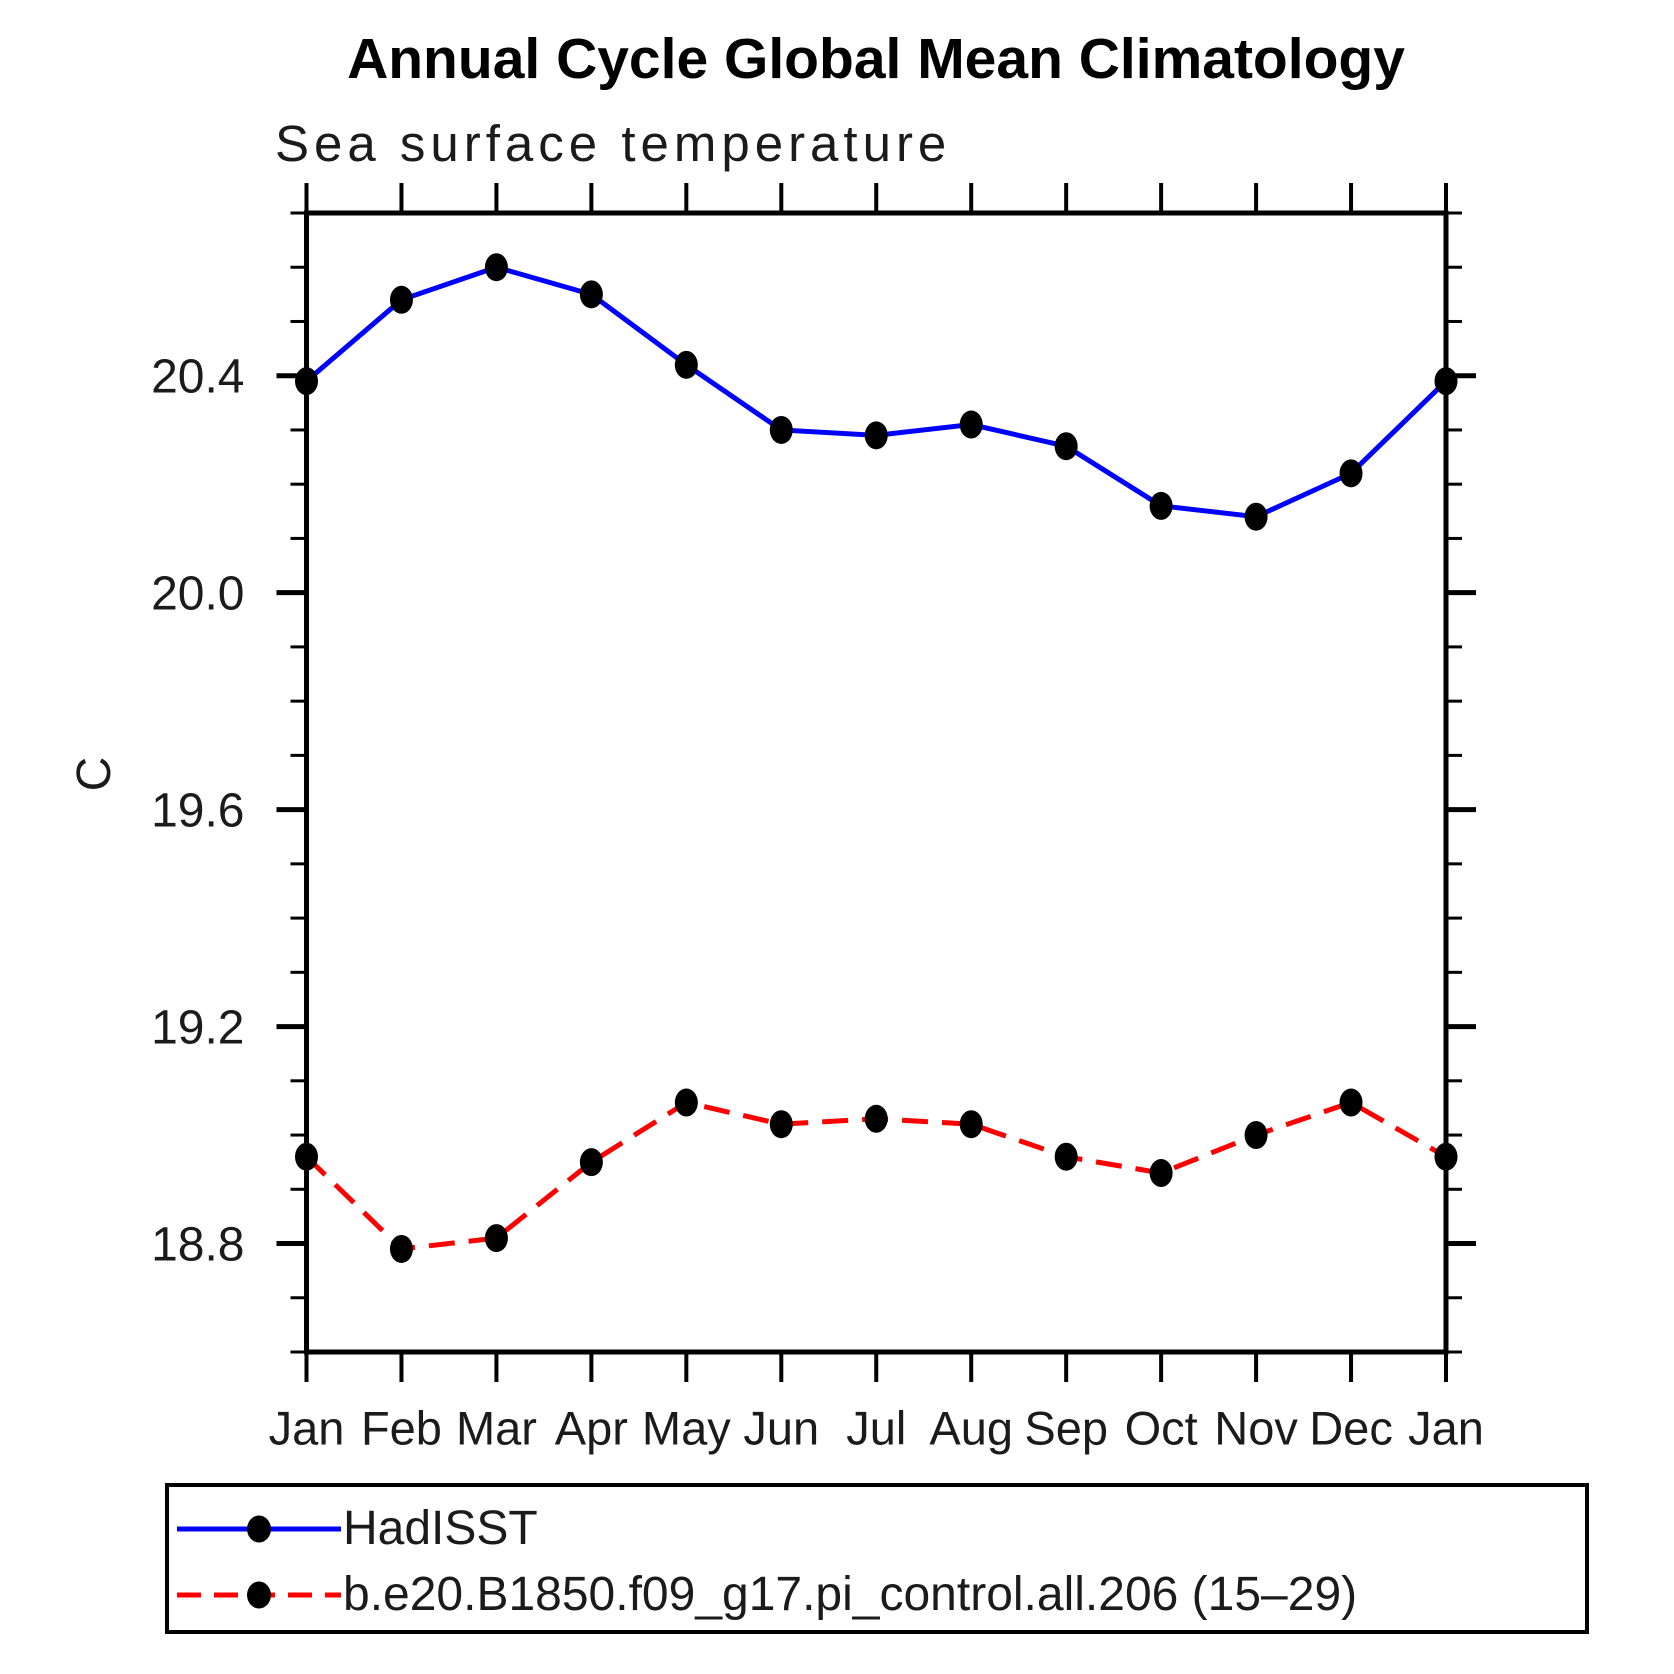 The height and width of the screenshot is (1674, 1674). Describe the element at coordinates (197, 1244) in the screenshot. I see `y-tick-label: 18.8` at that location.